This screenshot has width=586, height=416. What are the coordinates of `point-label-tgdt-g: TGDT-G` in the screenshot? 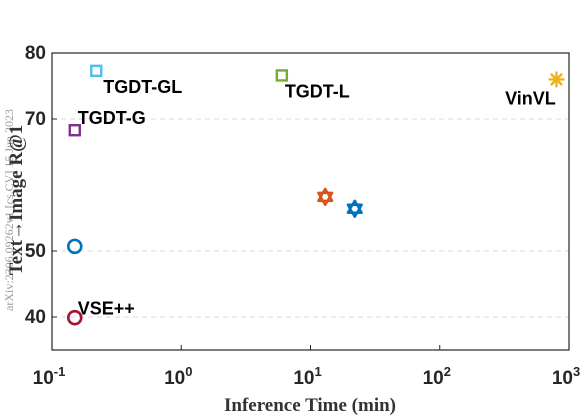 It's located at (112, 118).